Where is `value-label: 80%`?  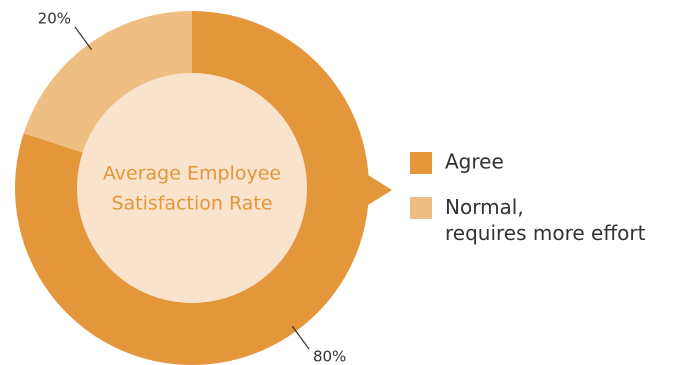
value-label: 80% is located at coordinates (329, 356).